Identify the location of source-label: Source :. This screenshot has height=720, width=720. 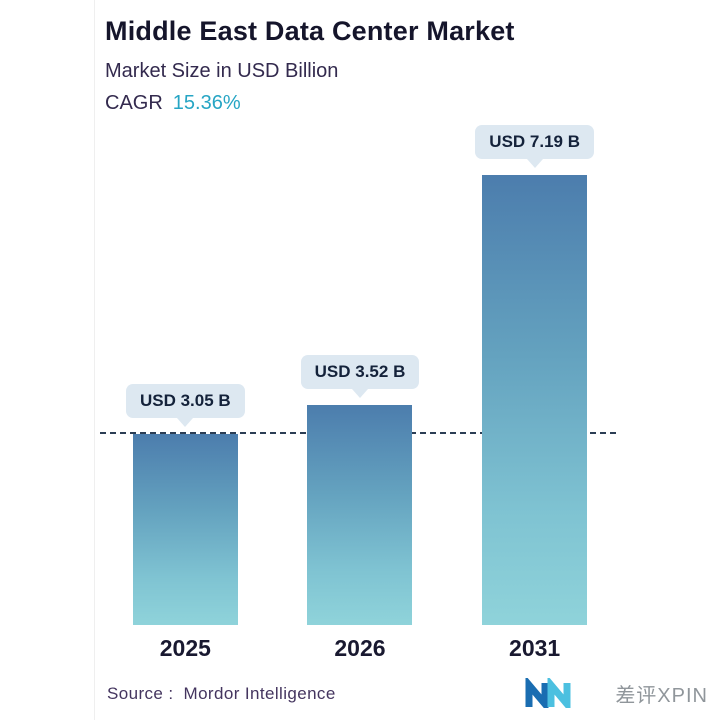
(140, 693).